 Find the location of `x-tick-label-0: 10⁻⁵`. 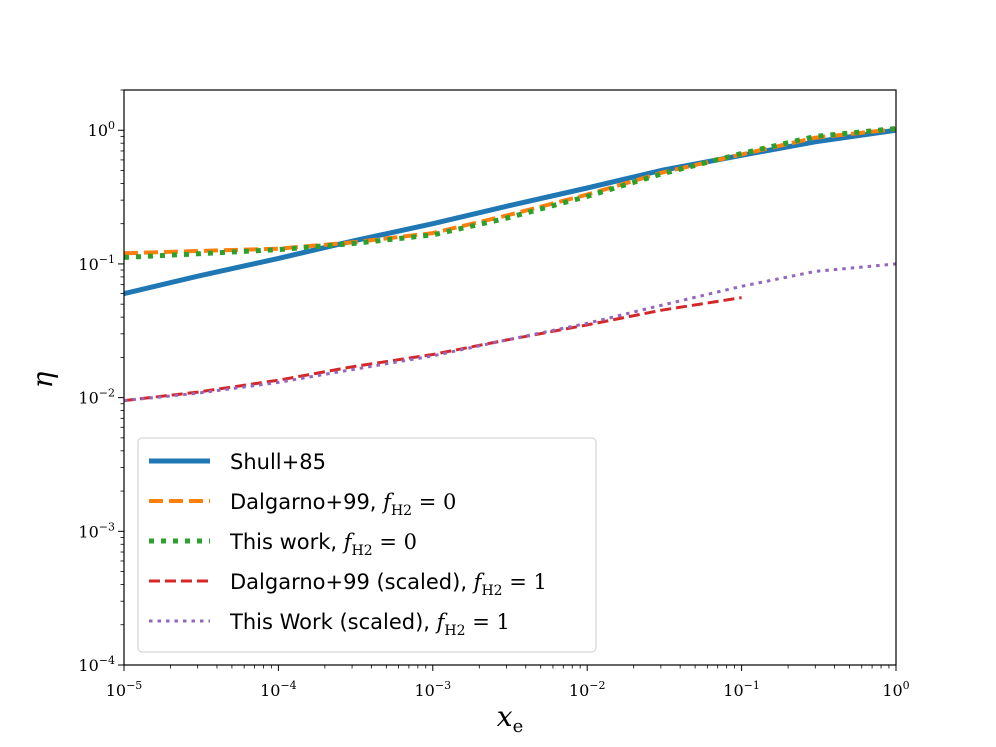

x-tick-label-0: 10⁻⁵ is located at coordinates (124, 689).